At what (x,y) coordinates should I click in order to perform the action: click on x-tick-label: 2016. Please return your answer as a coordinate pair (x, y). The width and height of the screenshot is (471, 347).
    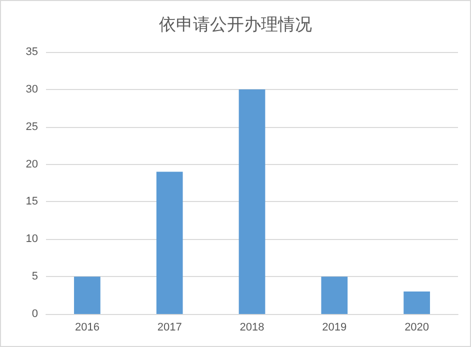
    Looking at the image, I should click on (87, 328).